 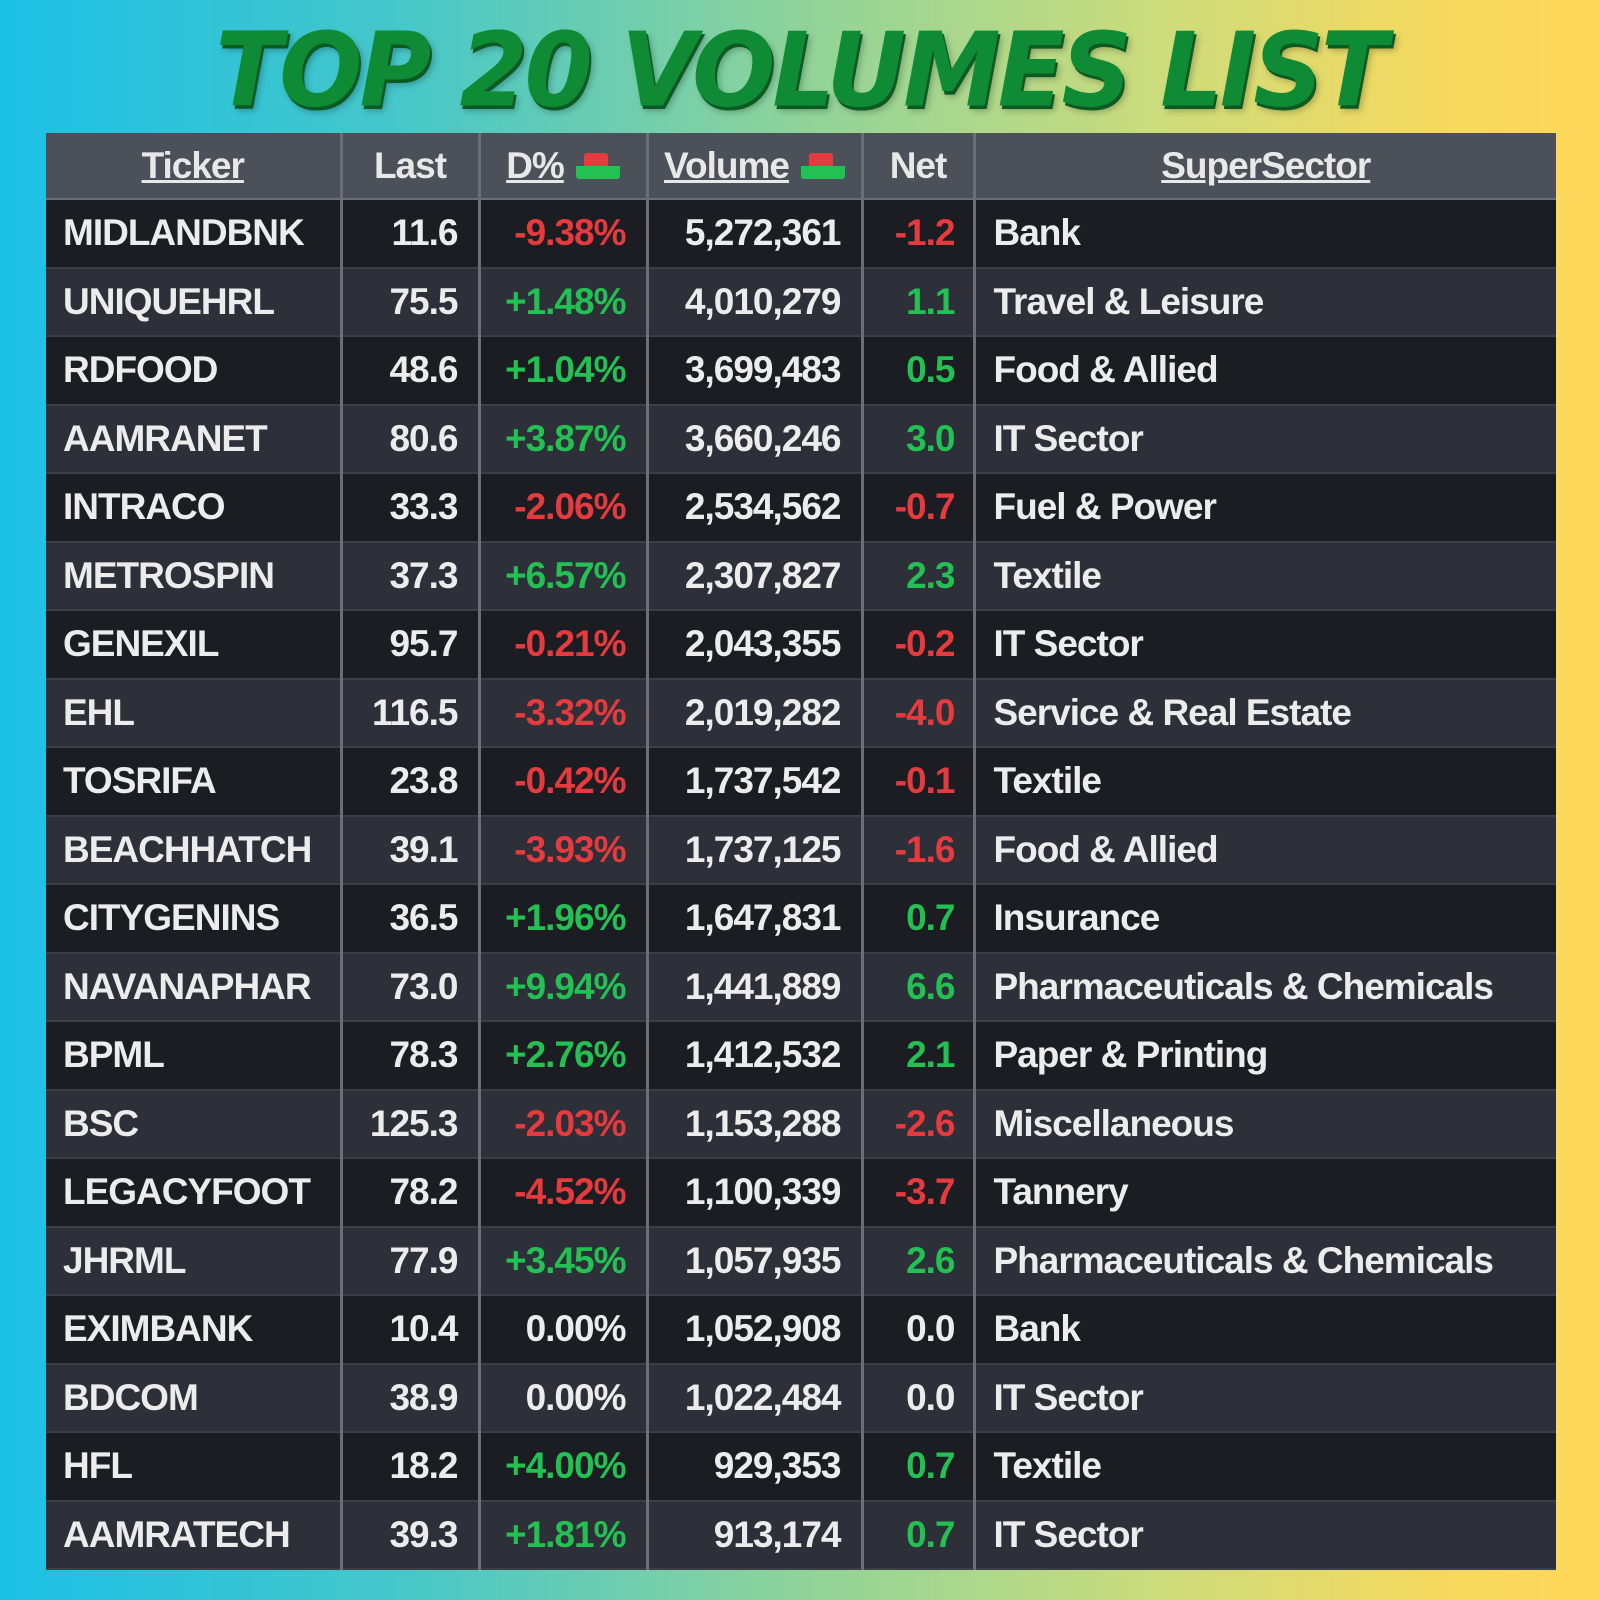 What do you see at coordinates (755, 1535) in the screenshot?
I see `volume-cell: 913,174` at bounding box center [755, 1535].